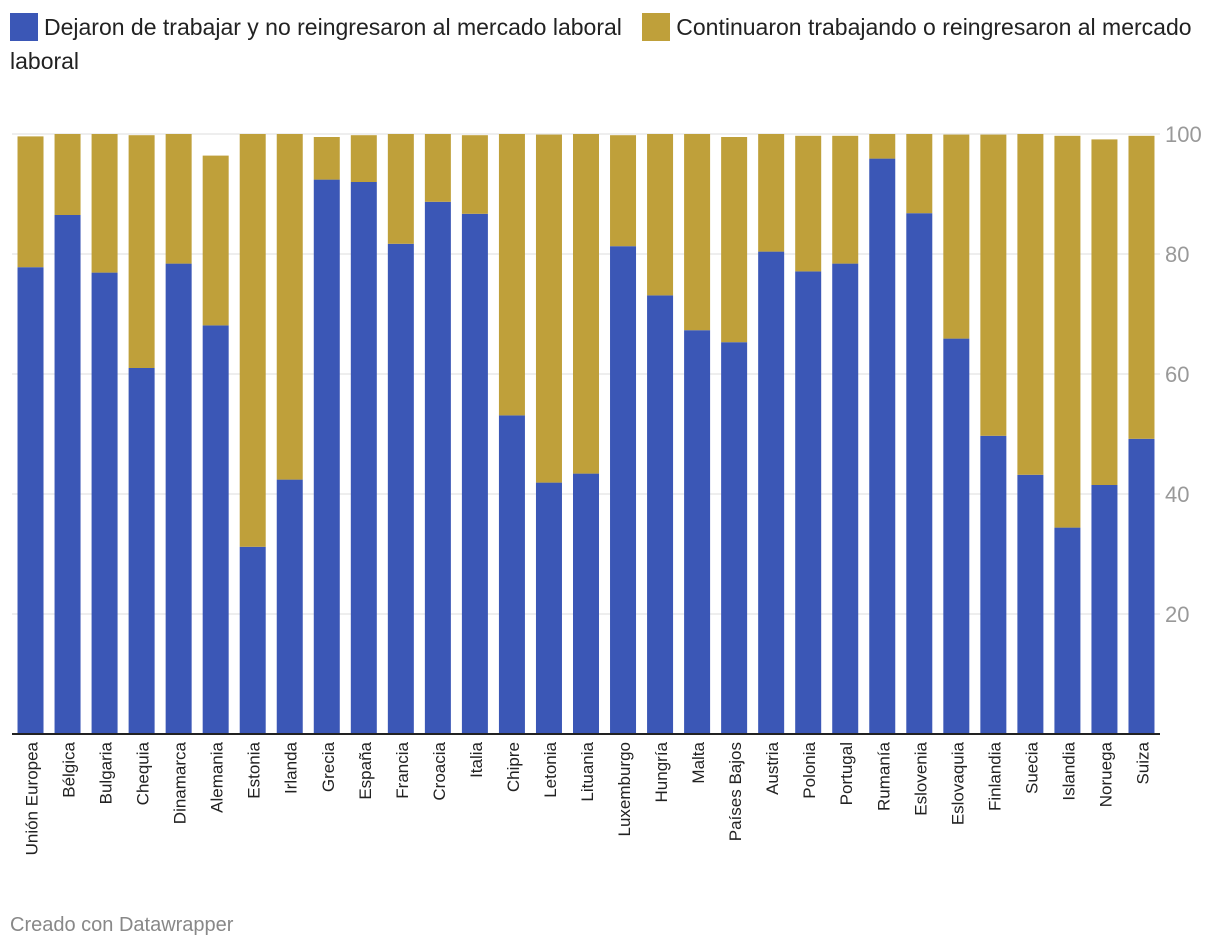  What do you see at coordinates (291, 767) in the screenshot?
I see `x-tick-label: Irlanda` at bounding box center [291, 767].